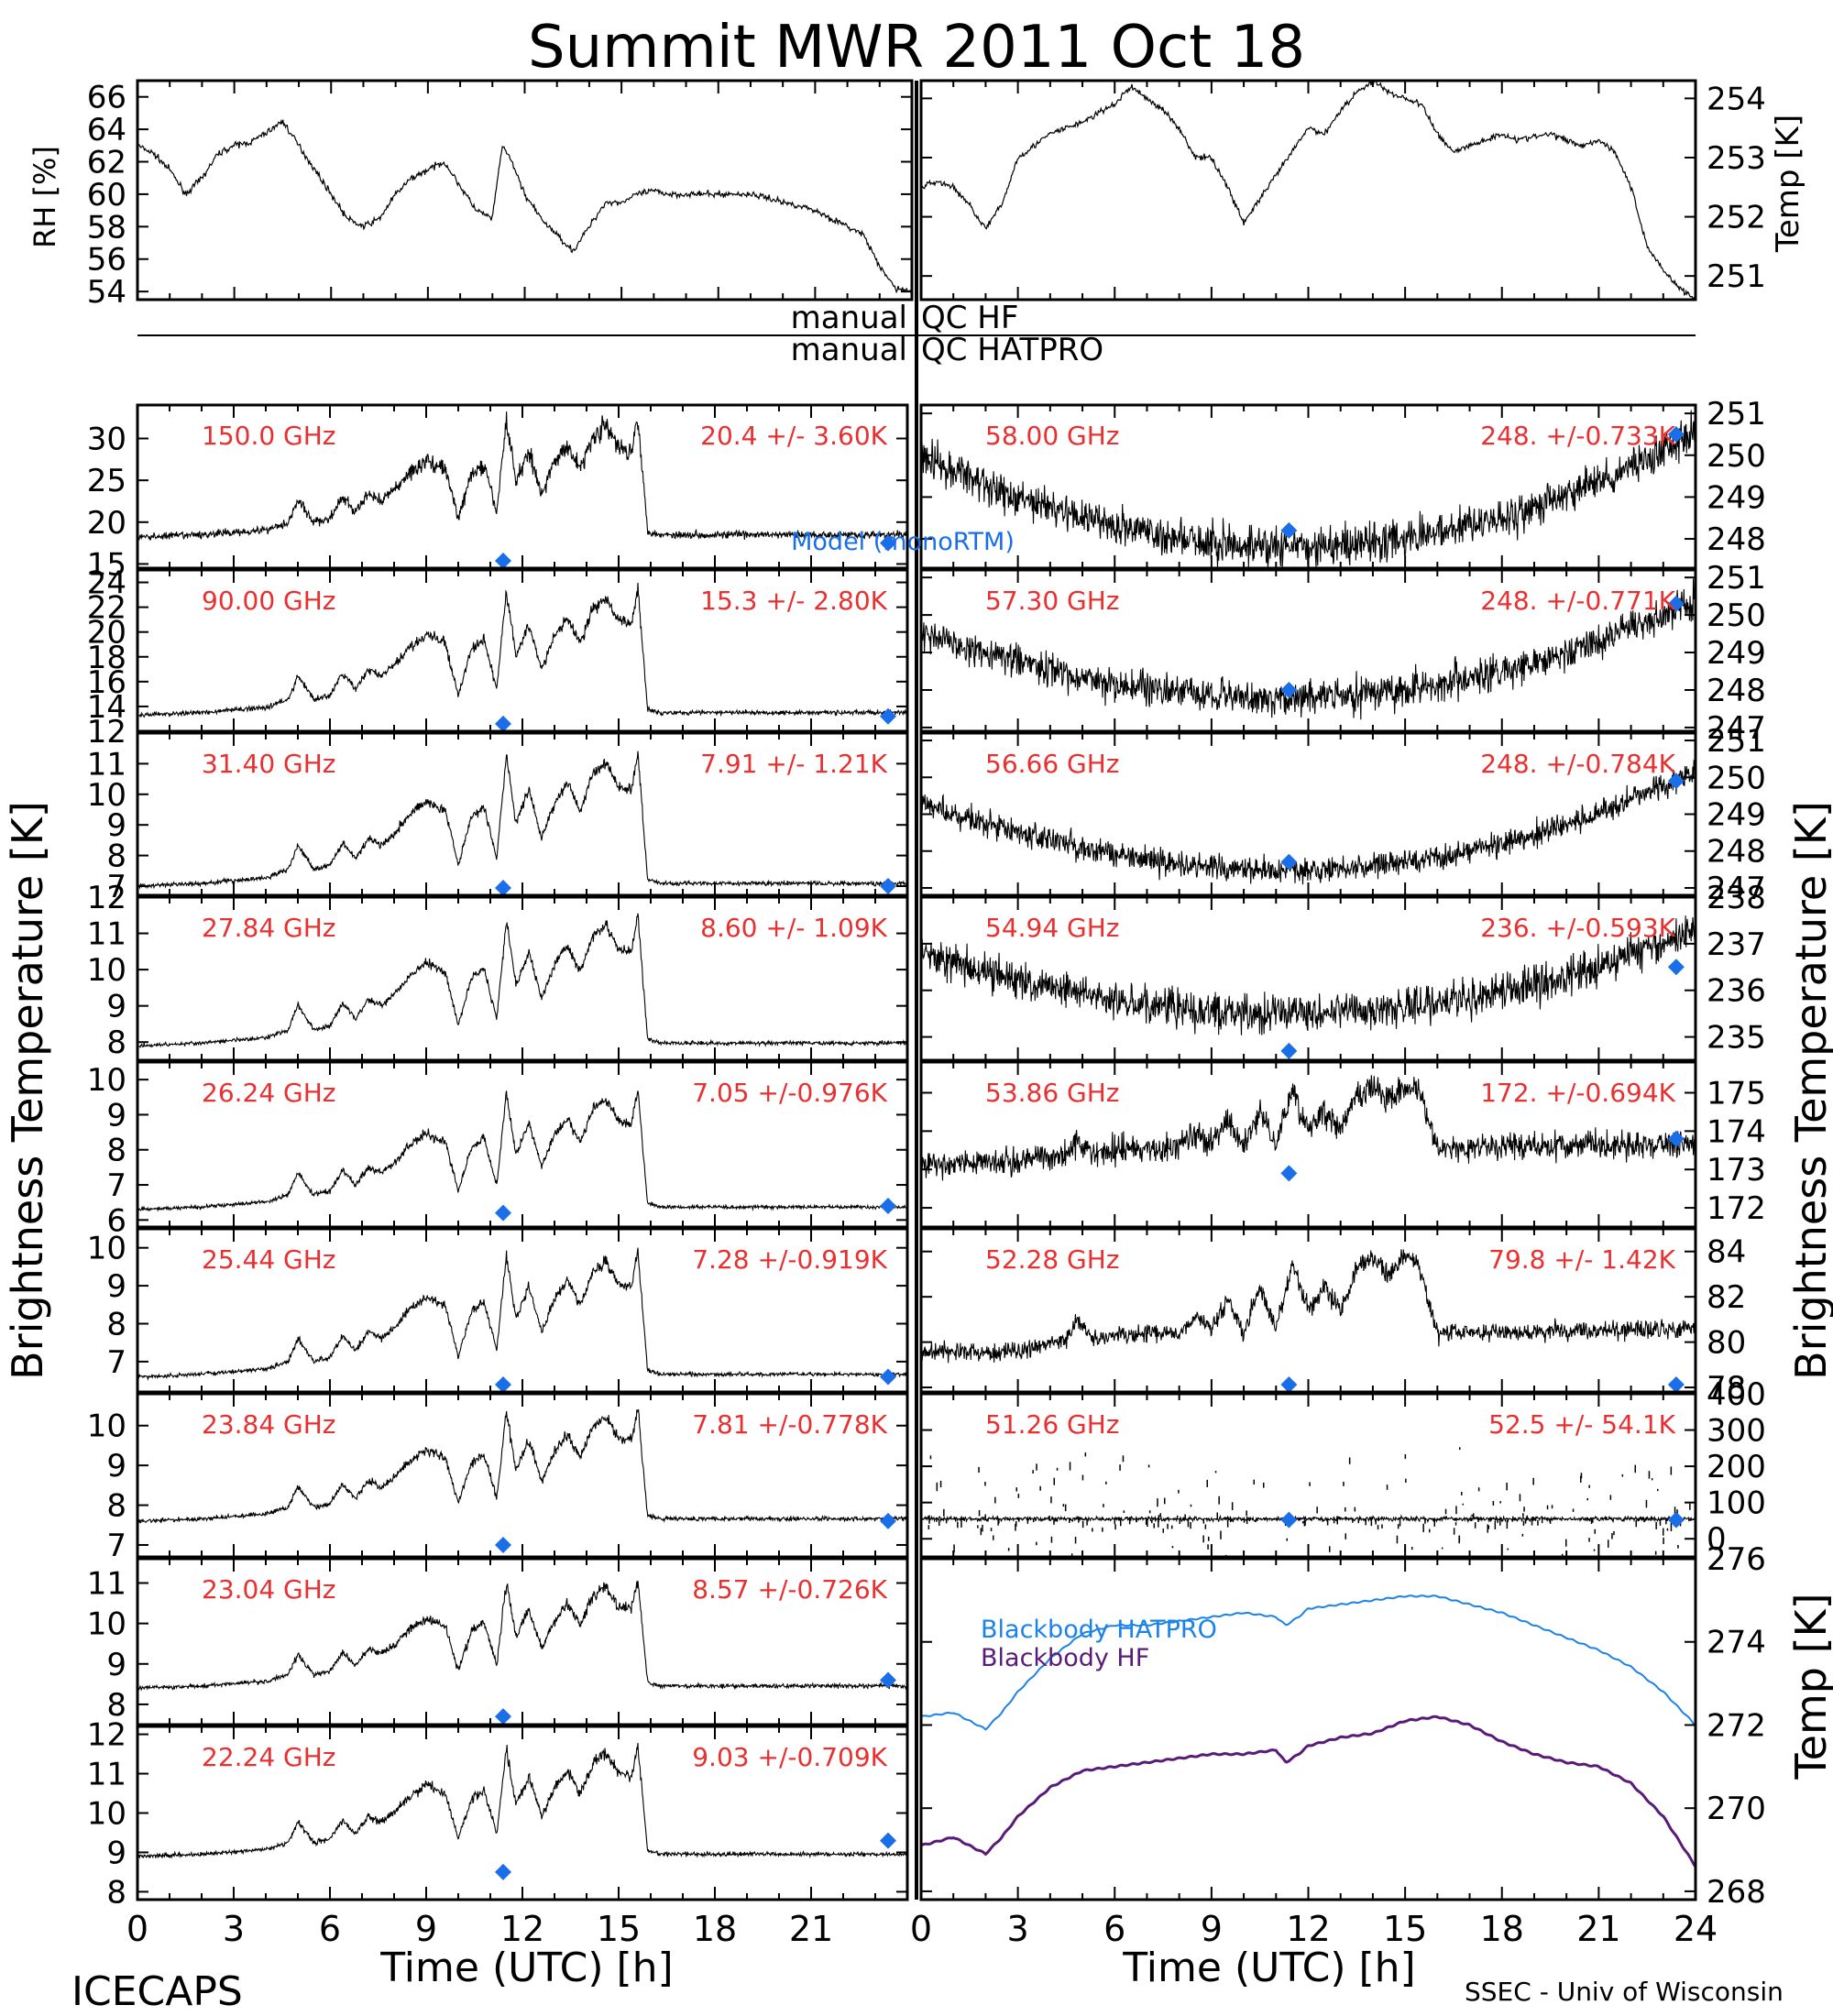 This screenshot has width=1833, height=2016. What do you see at coordinates (269, 436) in the screenshot?
I see `channel-label: 150.0 GHz` at bounding box center [269, 436].